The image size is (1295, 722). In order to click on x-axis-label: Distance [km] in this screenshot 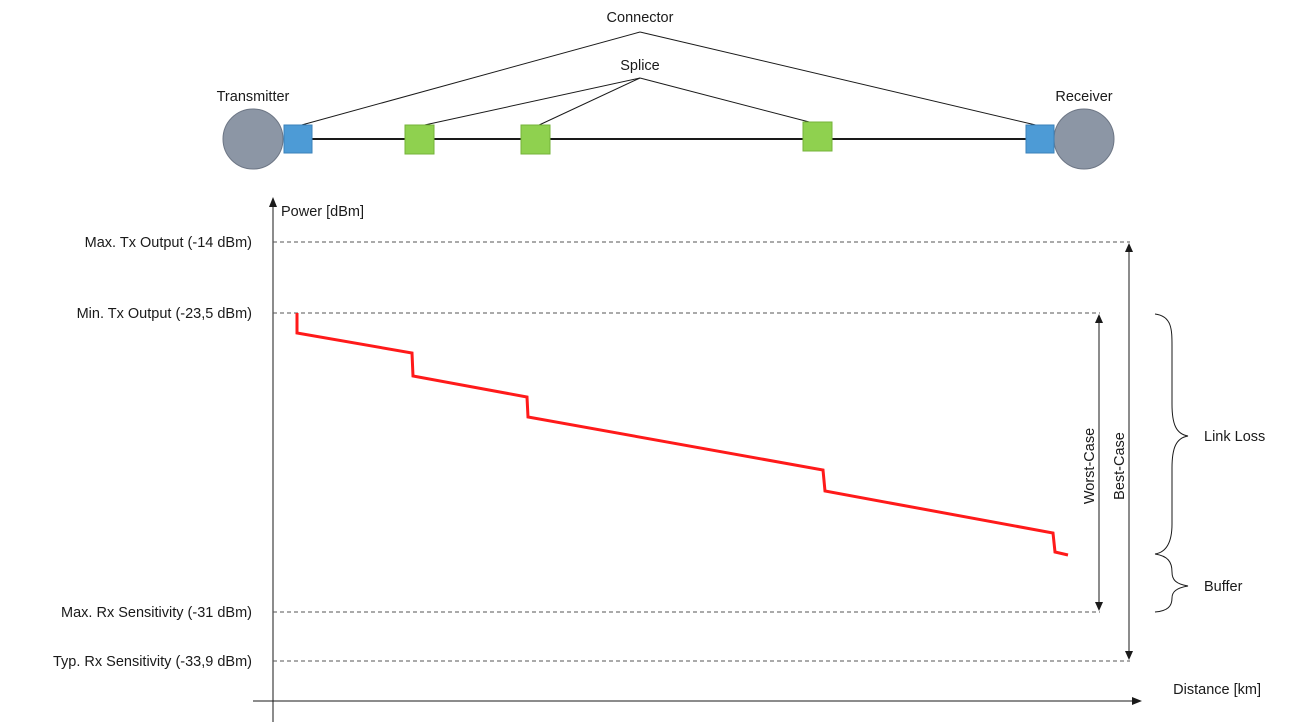, I will do `click(1217, 690)`.